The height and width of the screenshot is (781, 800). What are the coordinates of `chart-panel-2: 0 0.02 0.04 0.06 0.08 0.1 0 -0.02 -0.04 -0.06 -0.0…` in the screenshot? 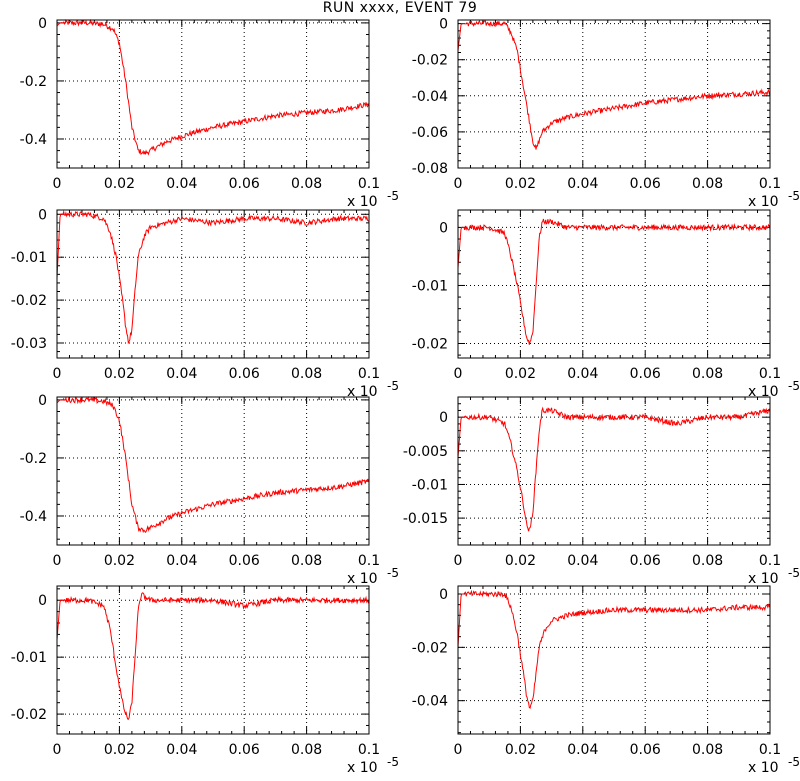 It's located at (606, 113).